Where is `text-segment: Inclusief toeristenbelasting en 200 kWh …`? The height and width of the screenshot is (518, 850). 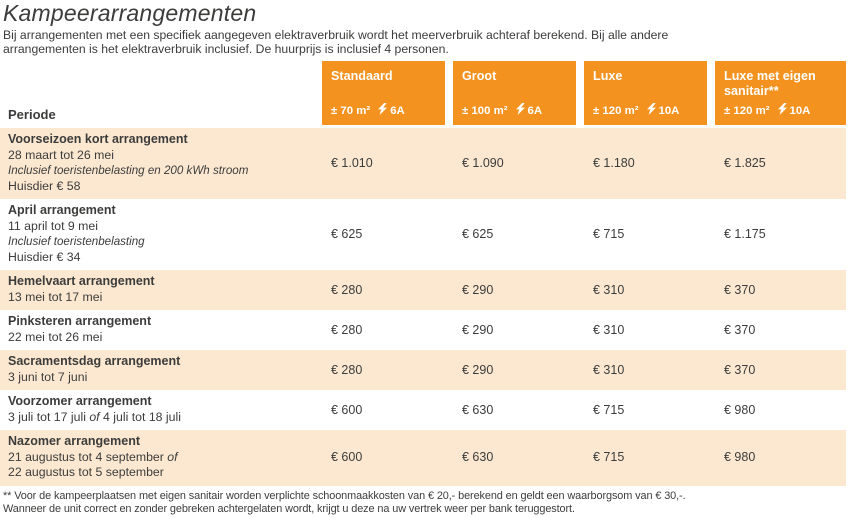 text-segment: Inclusief toeristenbelasting en 200 kWh … is located at coordinates (128, 170).